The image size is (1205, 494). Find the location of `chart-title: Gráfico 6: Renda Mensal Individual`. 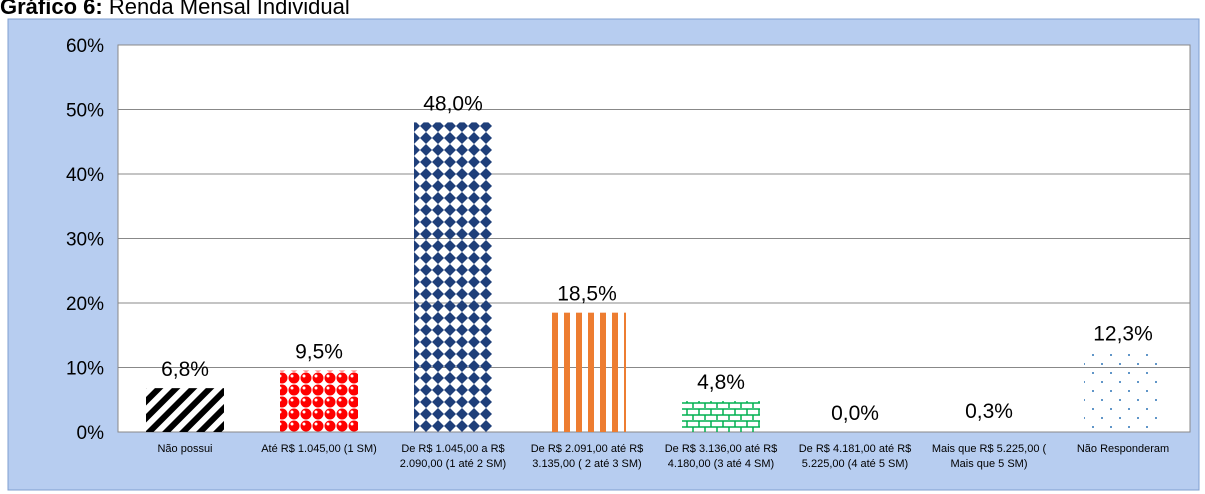

chart-title: Gráfico 6: Renda Mensal Individual is located at coordinates (175, 9).